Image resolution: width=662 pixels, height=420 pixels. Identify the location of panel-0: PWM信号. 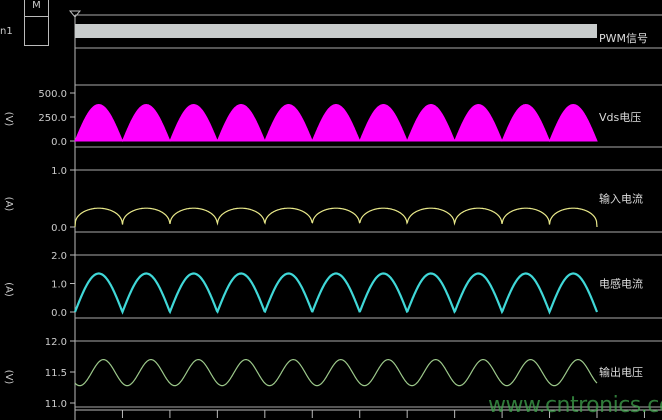
(368, 31).